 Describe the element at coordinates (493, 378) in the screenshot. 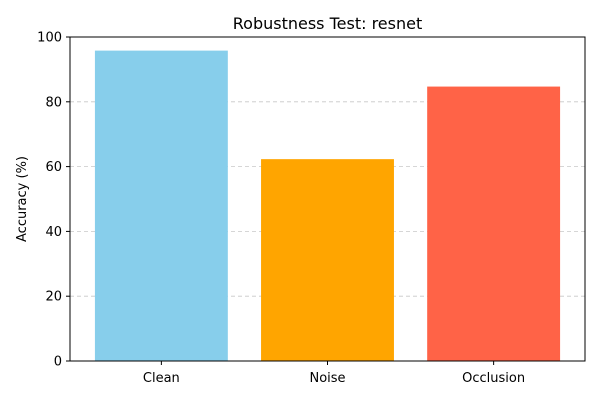

I see `x-tick-label: Occlusion` at that location.